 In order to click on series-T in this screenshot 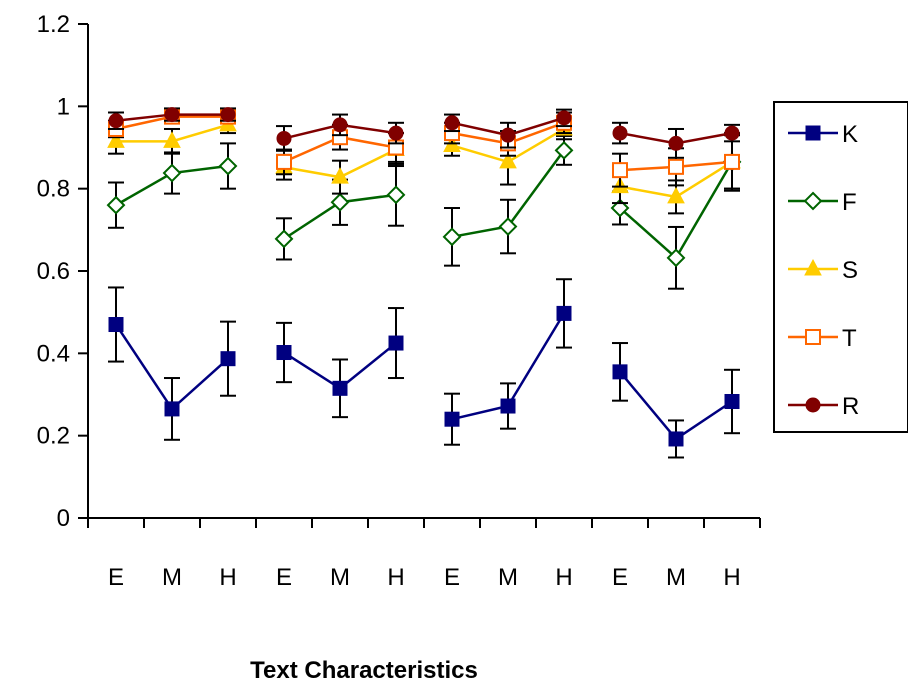, I will do `click(424, 149)`.